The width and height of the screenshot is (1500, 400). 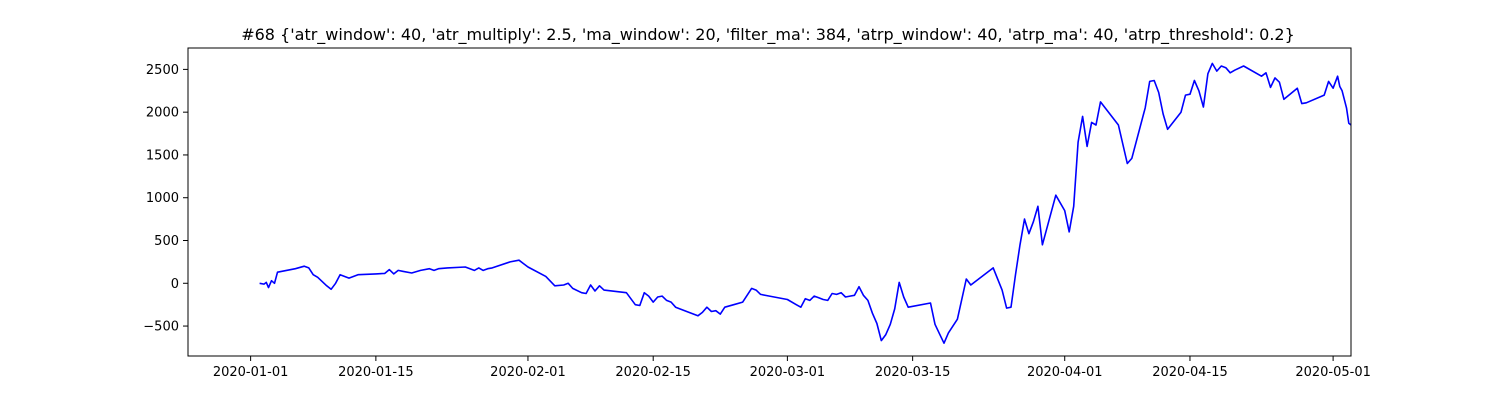 I want to click on x-tick-label: 2020-01-15, so click(x=376, y=372).